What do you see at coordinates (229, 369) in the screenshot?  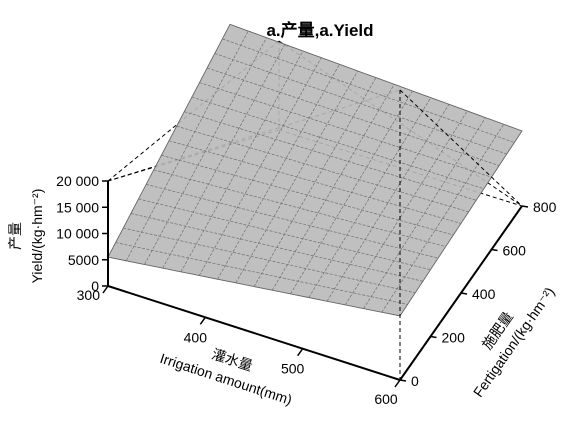 I see `x-axis-label: 灌水量 Irrigation amount(mm)` at bounding box center [229, 369].